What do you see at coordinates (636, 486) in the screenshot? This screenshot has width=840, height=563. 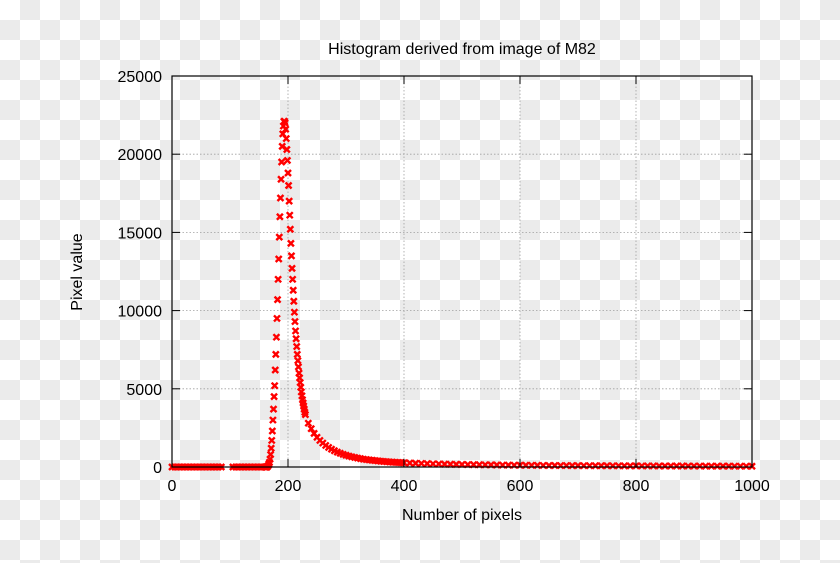 I see `x-tick-label: 800` at bounding box center [636, 486].